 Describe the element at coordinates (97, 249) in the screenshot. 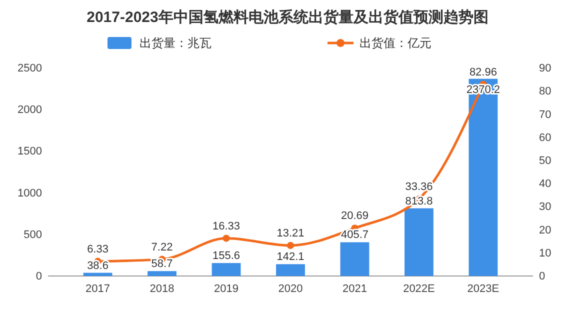

I see `data-label: 6.33` at that location.